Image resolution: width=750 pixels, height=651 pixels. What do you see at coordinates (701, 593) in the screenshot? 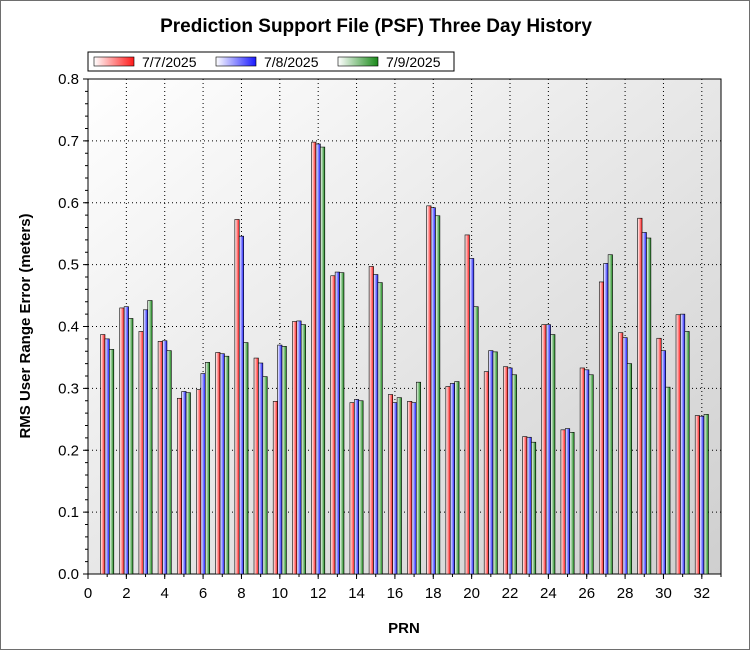
I see `x-tick-label: 32` at bounding box center [701, 593].